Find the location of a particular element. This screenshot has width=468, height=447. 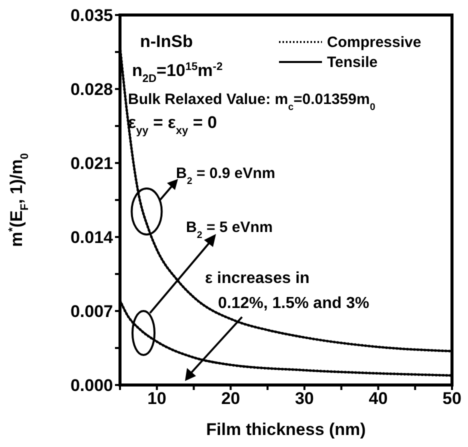

annotation: Bulk Relaxed Value: m$_{c}$=0.01359m$_{0}$ is located at coordinates (252, 101).